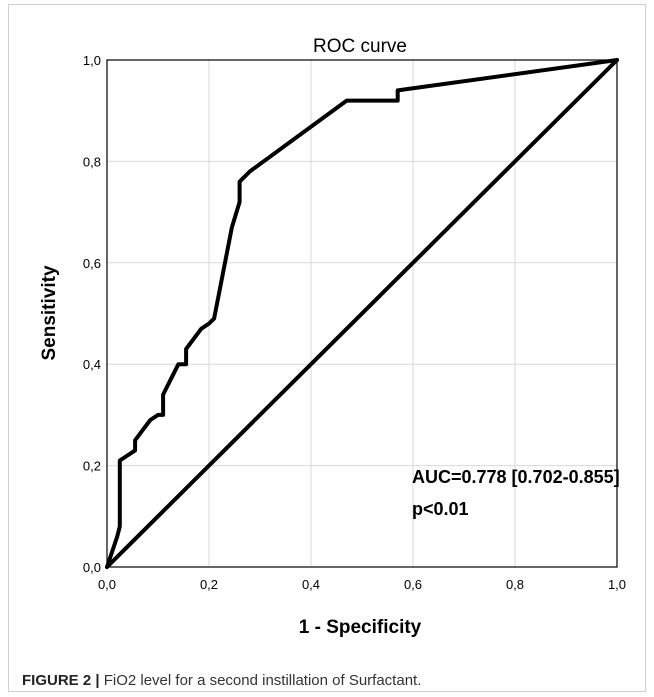  What do you see at coordinates (92, 364) in the screenshot?
I see `y-tick-label: 0,4` at bounding box center [92, 364].